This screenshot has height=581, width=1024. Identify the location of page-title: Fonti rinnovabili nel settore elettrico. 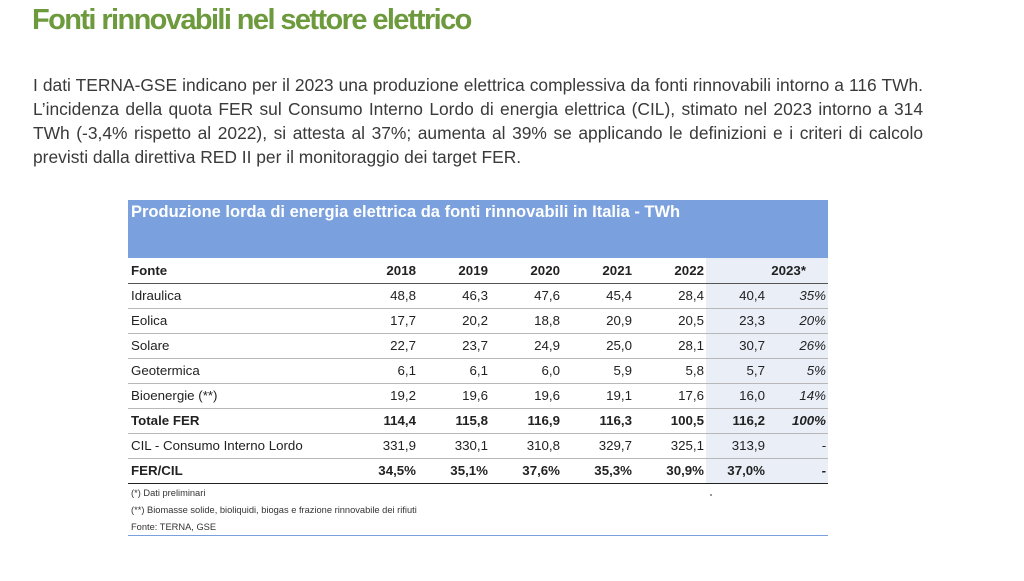
(252, 20).